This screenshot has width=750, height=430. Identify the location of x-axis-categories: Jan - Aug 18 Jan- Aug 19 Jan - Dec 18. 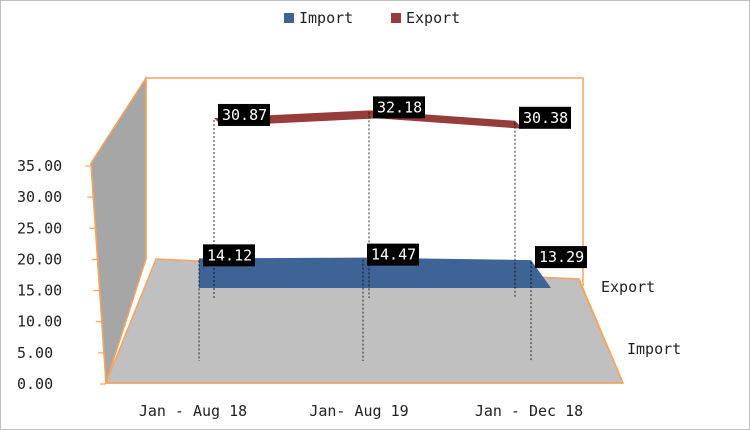
(361, 411).